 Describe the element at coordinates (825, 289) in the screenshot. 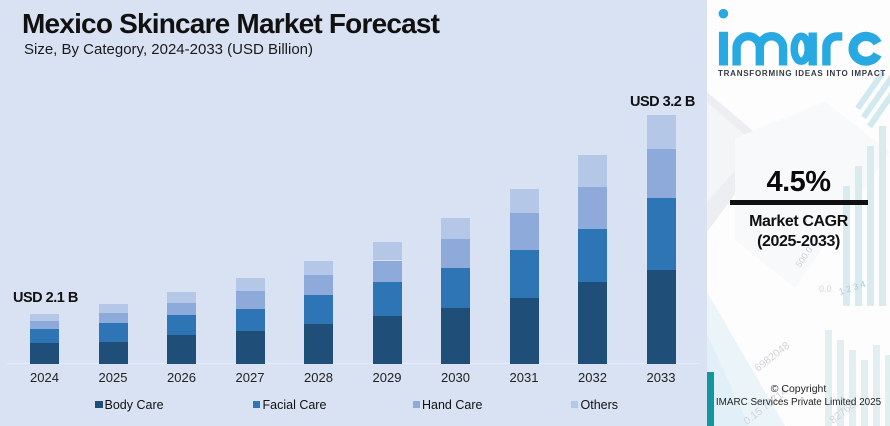

I see `svg-text: 0.0` at that location.